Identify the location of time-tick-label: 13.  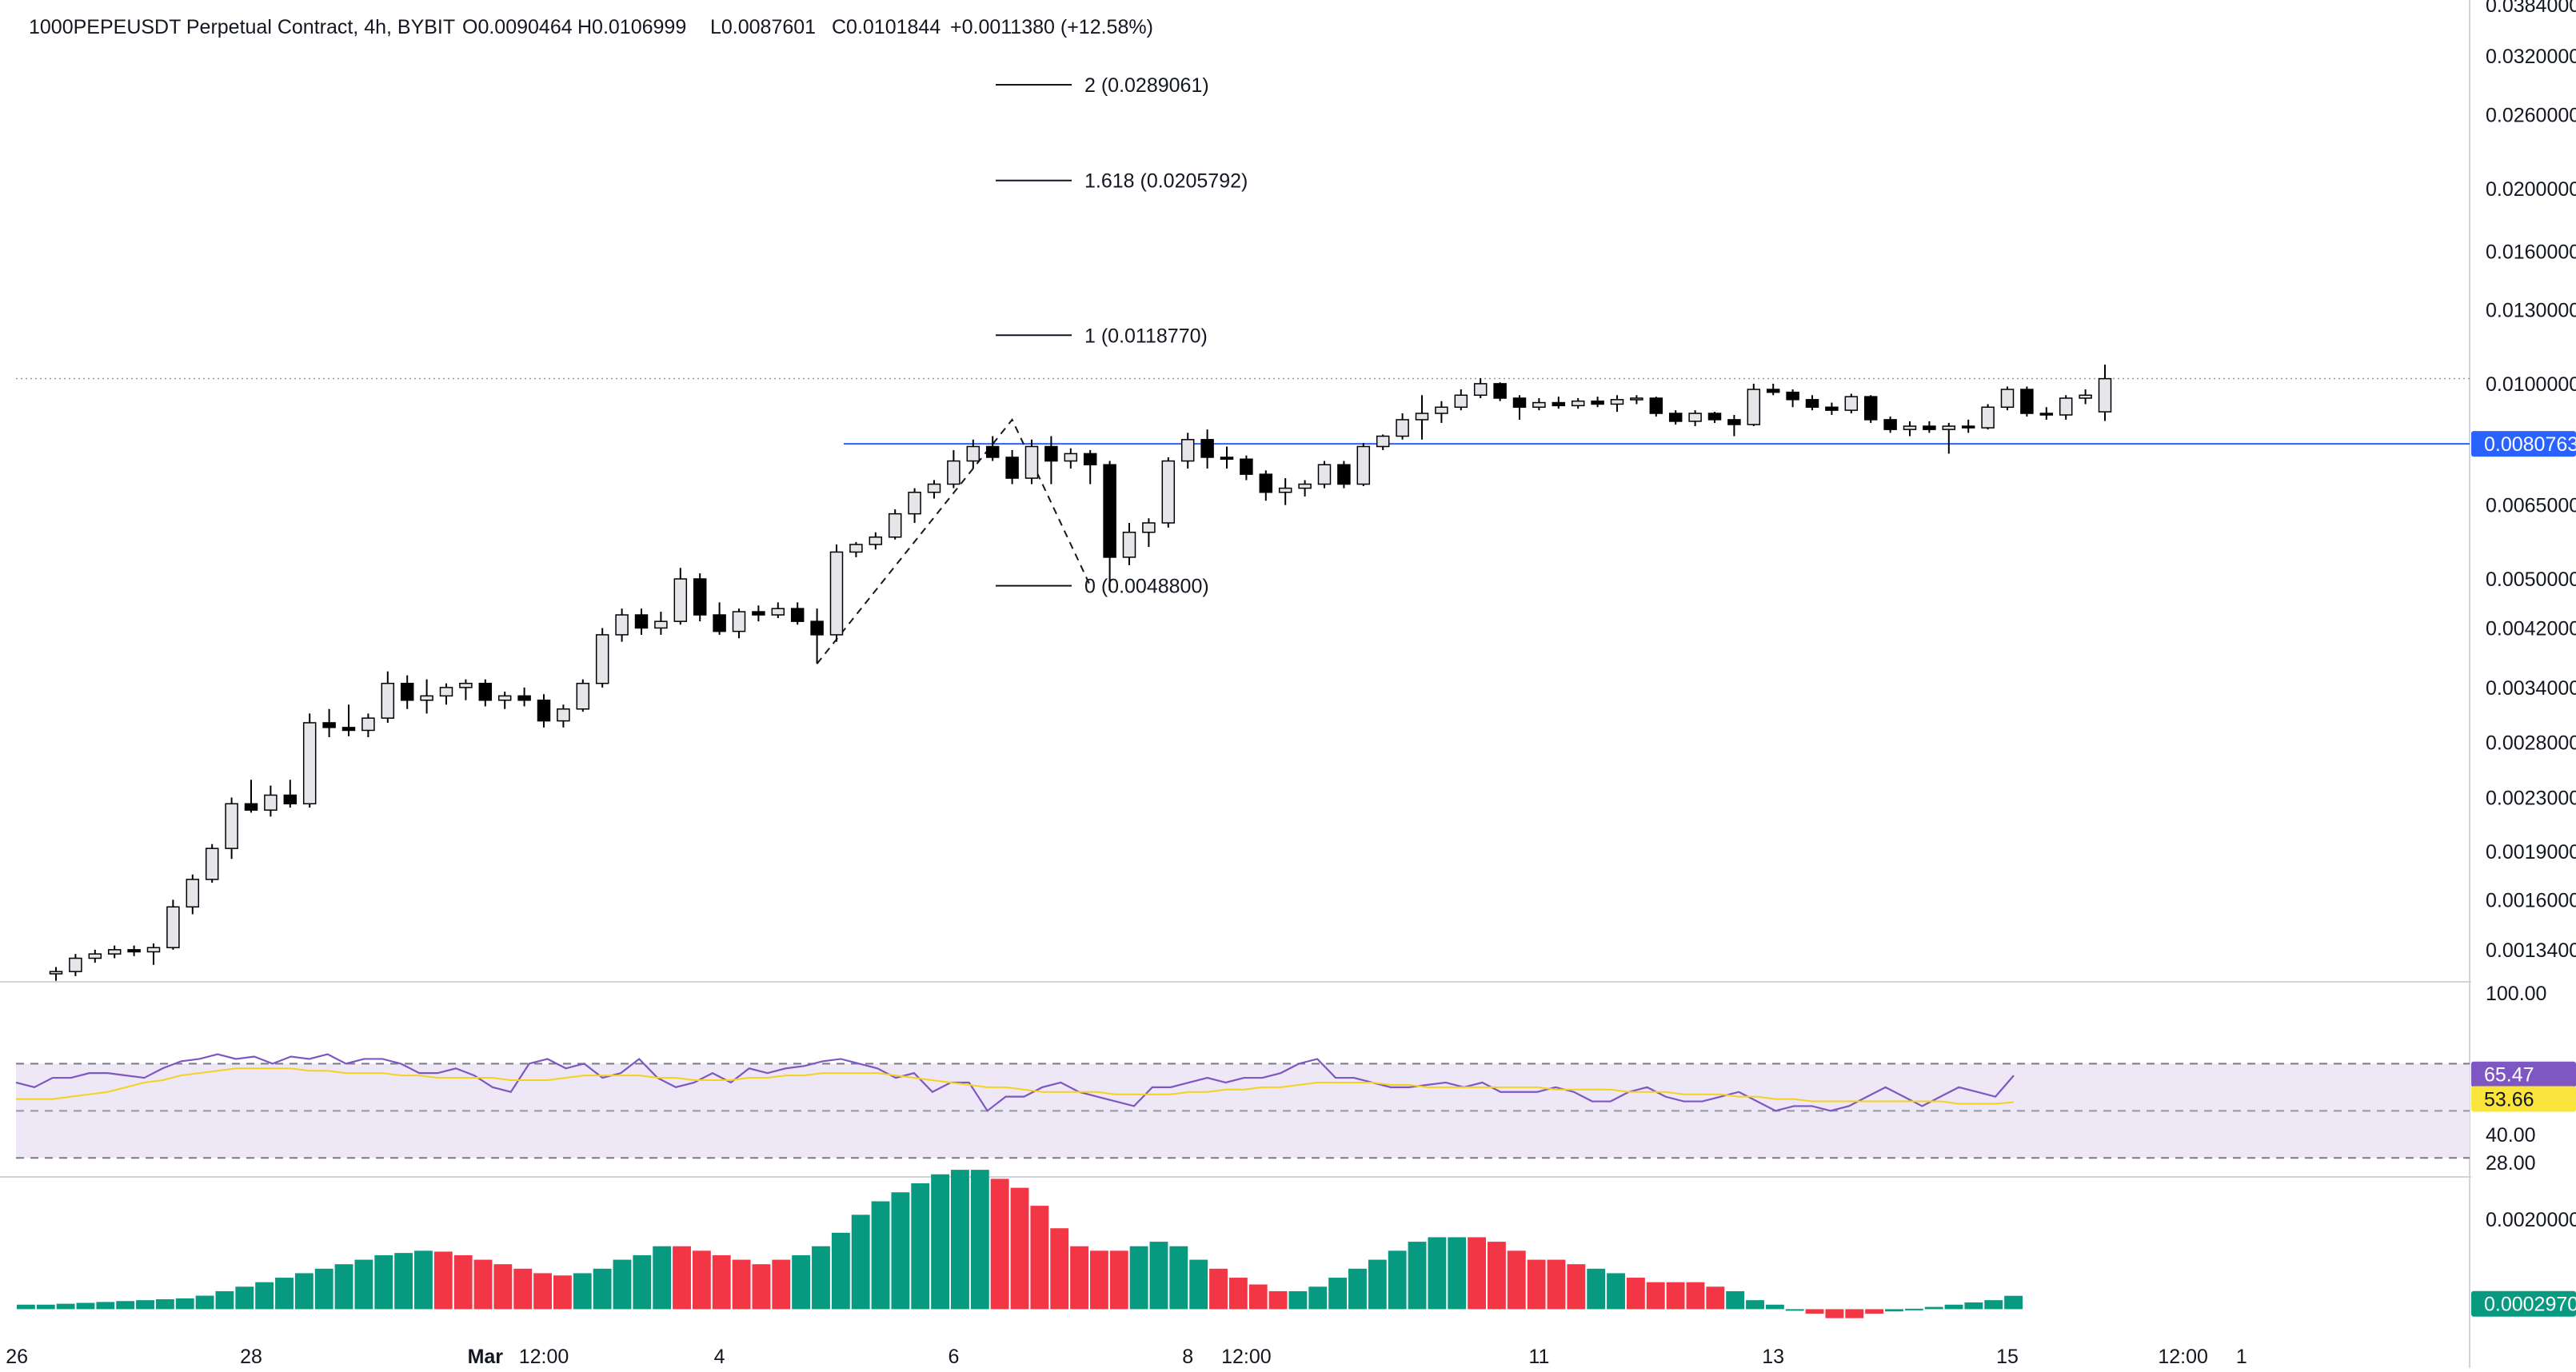
(1773, 1357).